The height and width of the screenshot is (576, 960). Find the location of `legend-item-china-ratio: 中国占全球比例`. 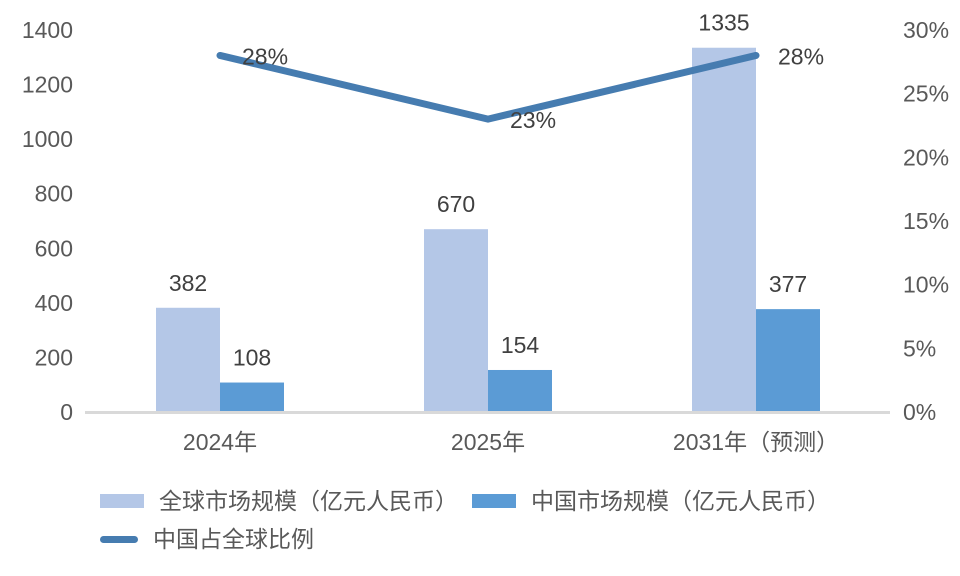

legend-item-china-ratio: 中国占全球比例 is located at coordinates (207, 539).